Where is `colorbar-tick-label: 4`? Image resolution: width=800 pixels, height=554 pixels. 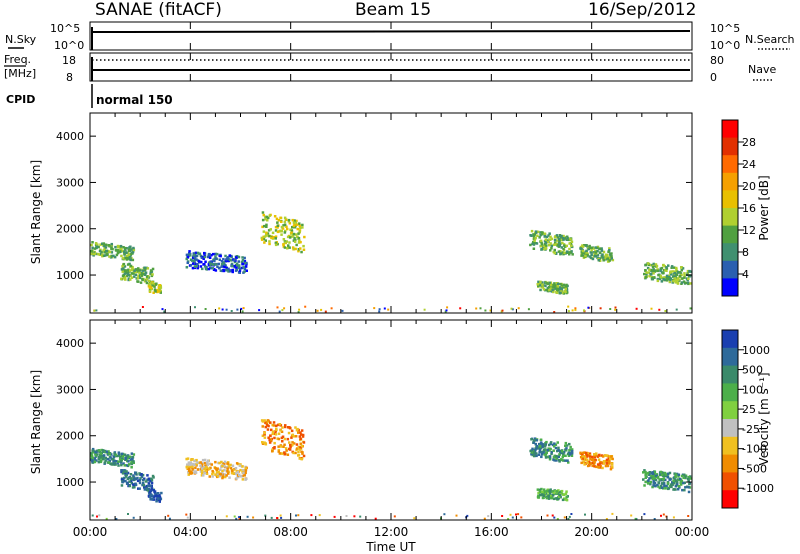
colorbar-tick-label: 4 is located at coordinates (745, 274).